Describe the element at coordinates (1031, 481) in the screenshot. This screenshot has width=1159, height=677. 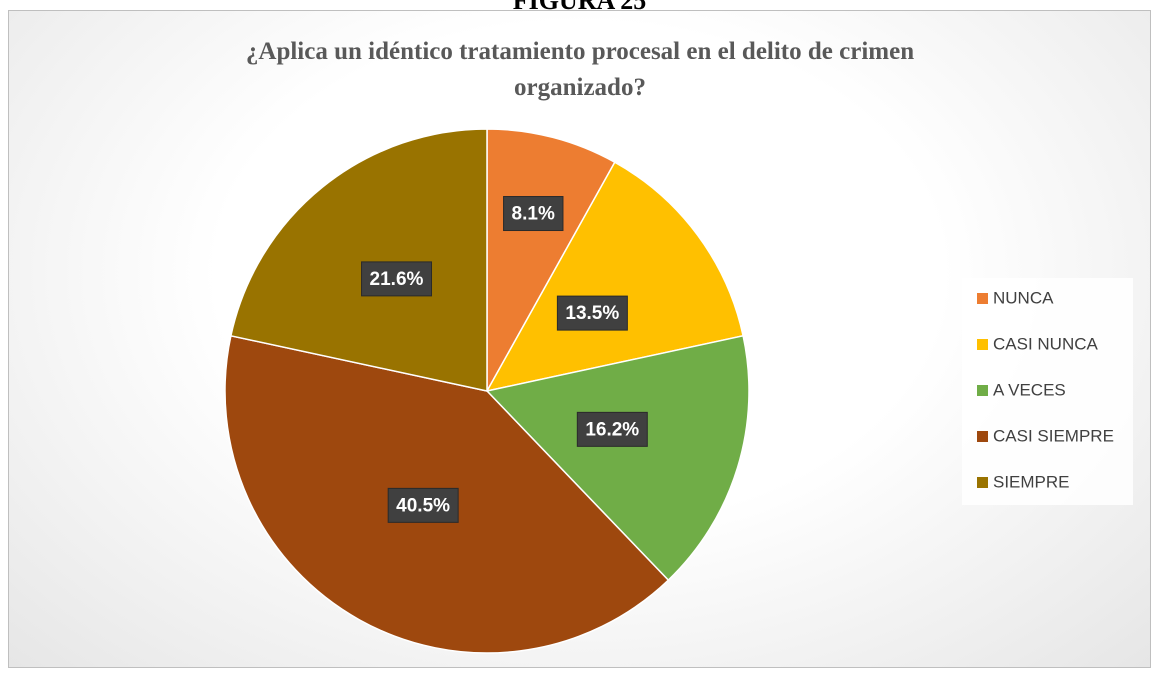
I see `legend-label: SIEMPRE` at that location.